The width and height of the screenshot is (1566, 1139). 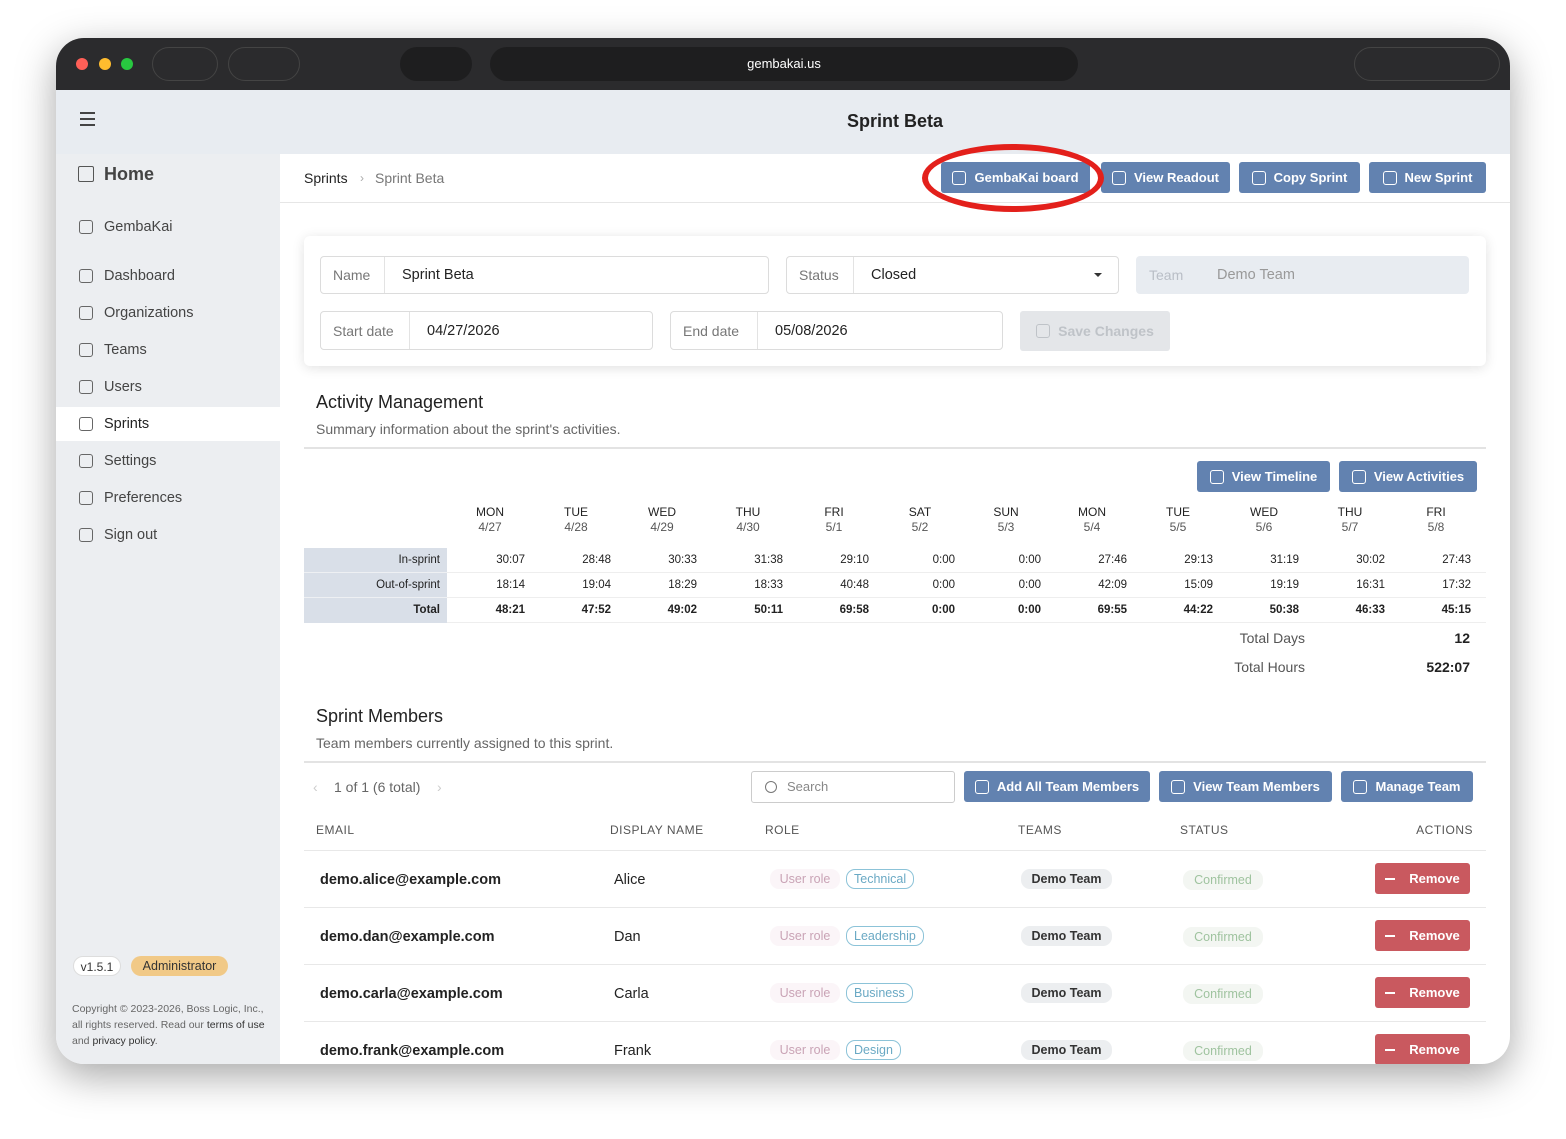 What do you see at coordinates (782, 830) in the screenshot?
I see `column-header: ROLE` at bounding box center [782, 830].